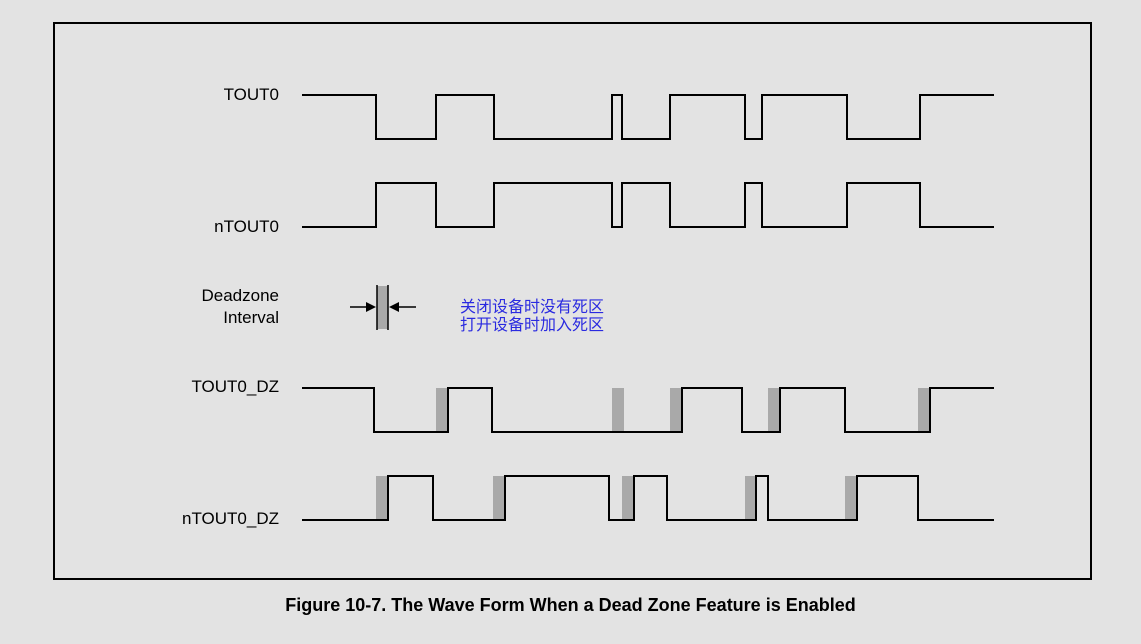  I want to click on signal-label-tout0: TOUT0, so click(251, 94).